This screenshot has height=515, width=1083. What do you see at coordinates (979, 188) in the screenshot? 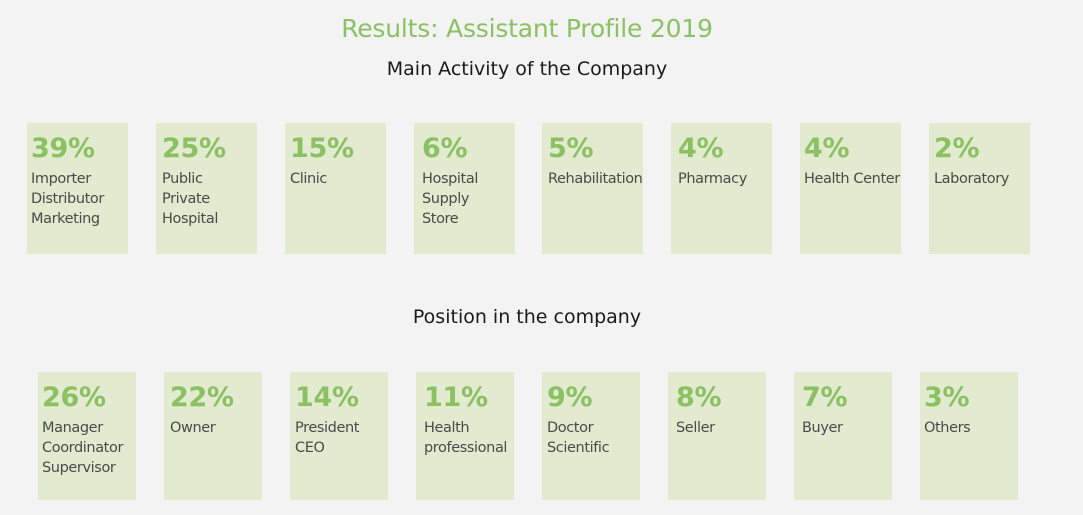
I see `stat-card-laboratory: 2% Laboratory` at bounding box center [979, 188].